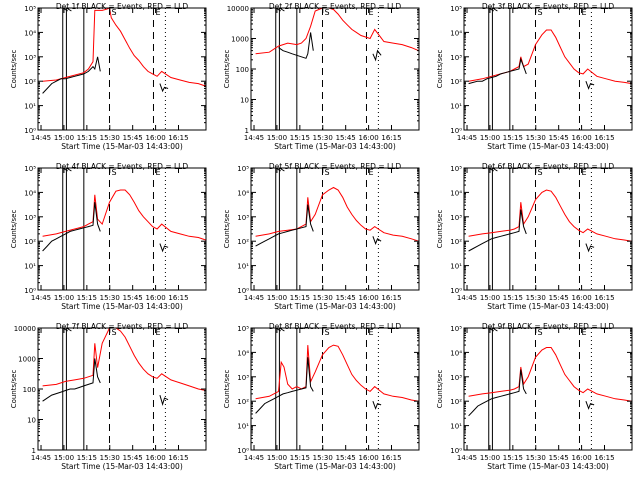  What do you see at coordinates (243, 427) in the screenshot?
I see `y-tick-label: 10¹` at bounding box center [243, 427].